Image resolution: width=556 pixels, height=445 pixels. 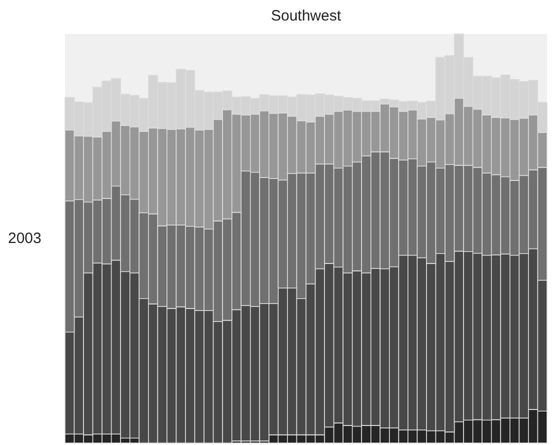 I want to click on y-axis-title: 2003, so click(x=25, y=238).